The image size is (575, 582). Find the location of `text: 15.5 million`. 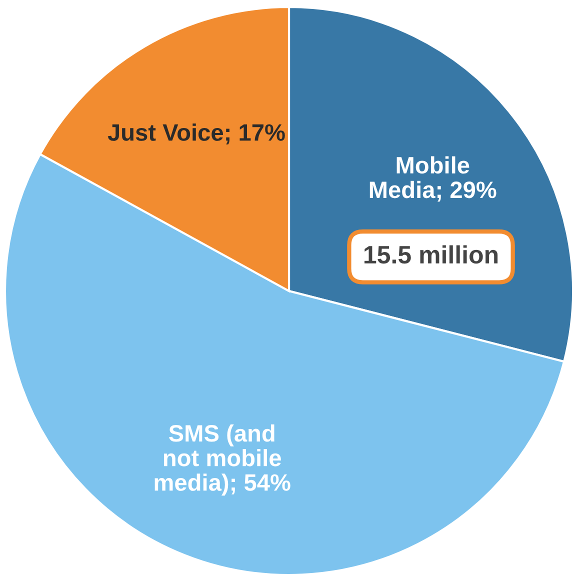

text: 15.5 million is located at coordinates (431, 254).